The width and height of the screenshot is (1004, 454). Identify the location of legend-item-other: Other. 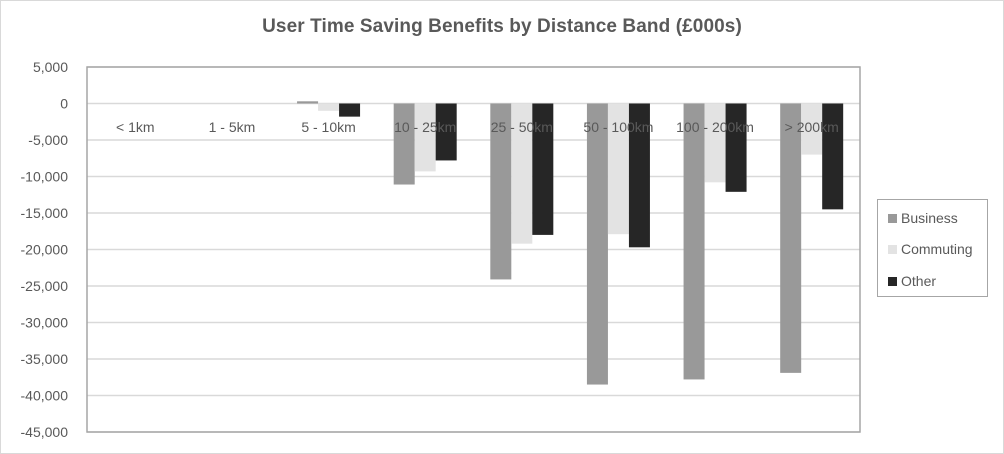
(912, 281).